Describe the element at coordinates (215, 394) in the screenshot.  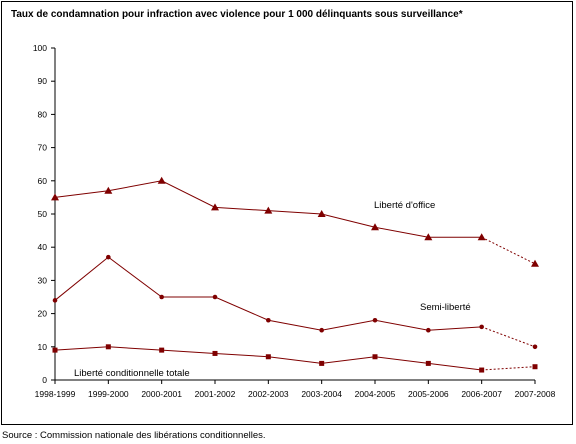
I see `x-tick-label: 2001-2002` at that location.